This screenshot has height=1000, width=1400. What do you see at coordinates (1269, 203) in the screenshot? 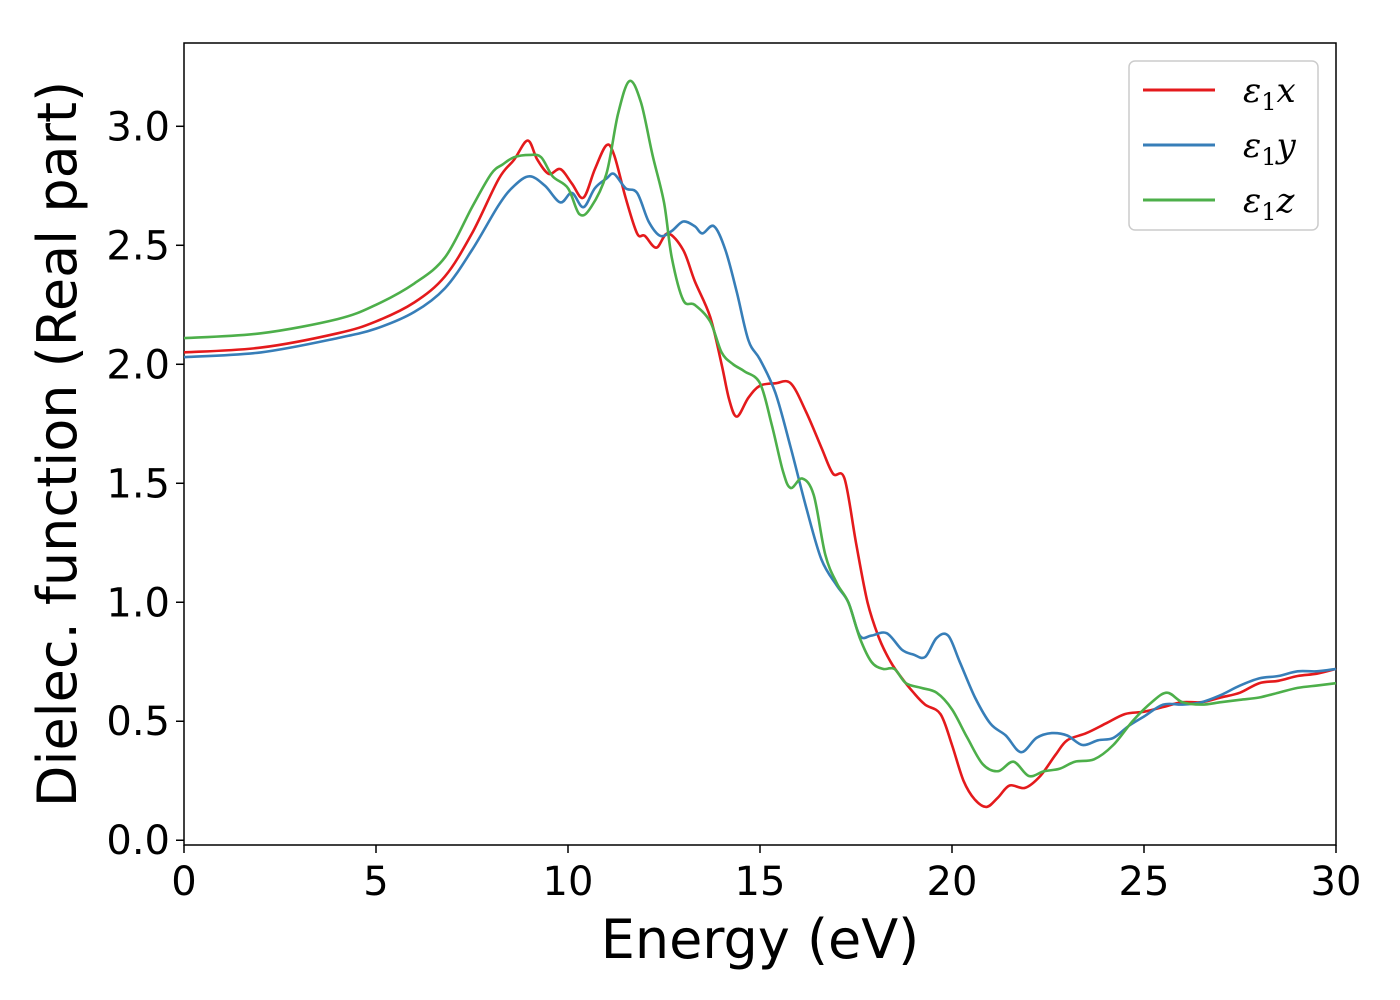
I see `legend-label-2: ε1z` at bounding box center [1269, 203].